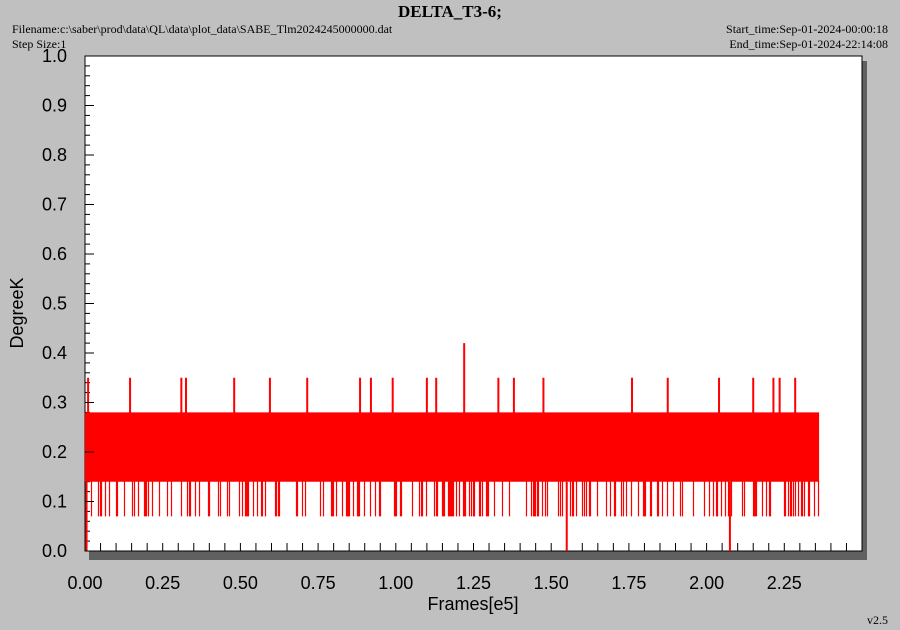 The height and width of the screenshot is (630, 900). What do you see at coordinates (54, 403) in the screenshot?
I see `y-tick-label: 0.3` at bounding box center [54, 403].